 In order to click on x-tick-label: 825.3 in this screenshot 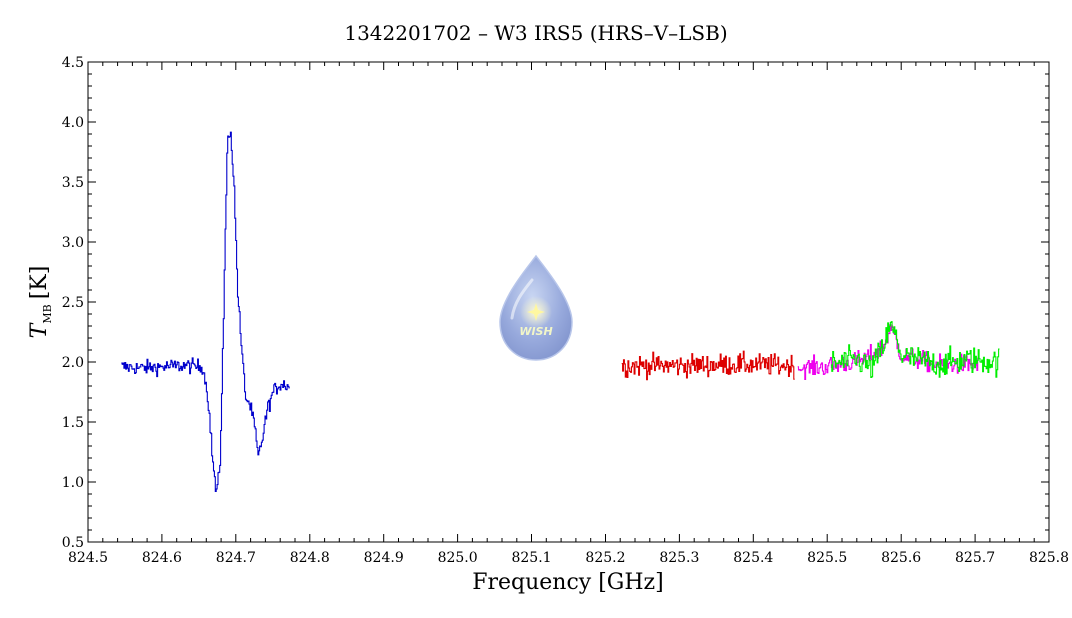, I will do `click(679, 558)`.